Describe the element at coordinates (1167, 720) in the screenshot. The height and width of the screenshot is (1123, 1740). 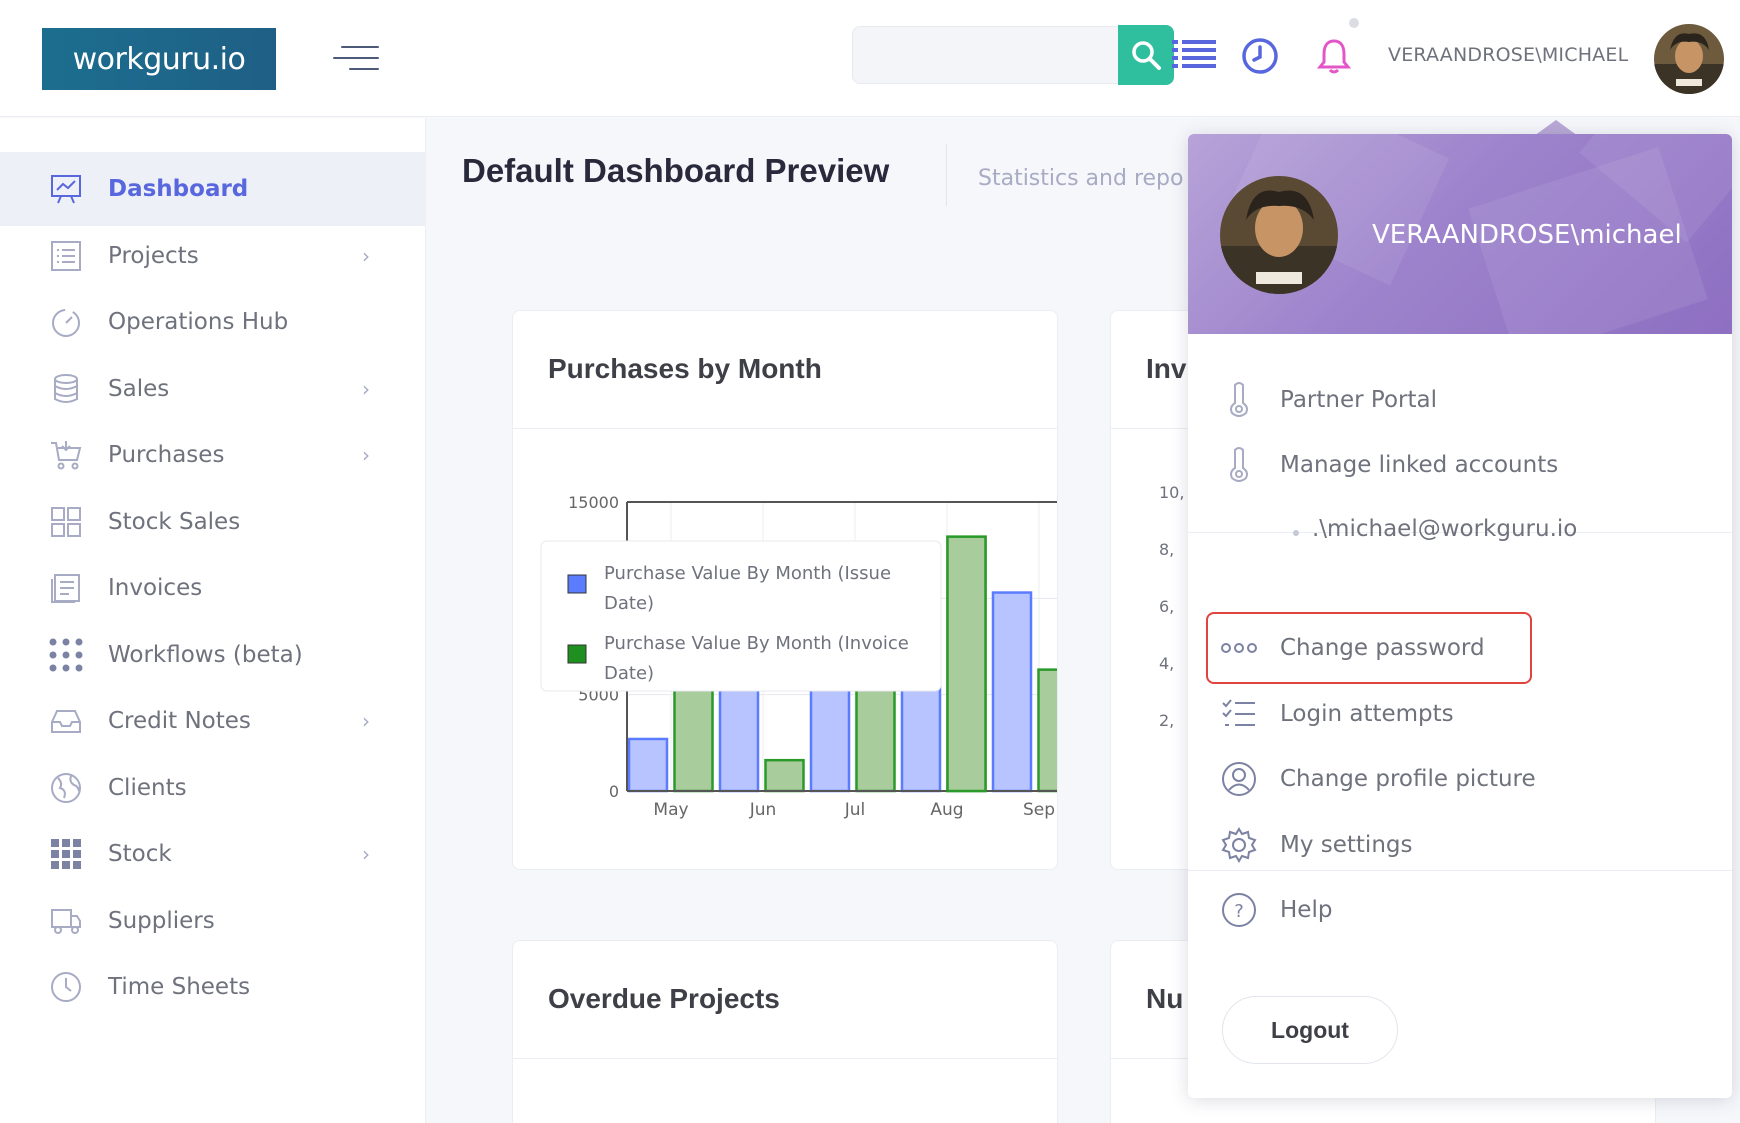
I see `axis-tick-label: 2,` at that location.